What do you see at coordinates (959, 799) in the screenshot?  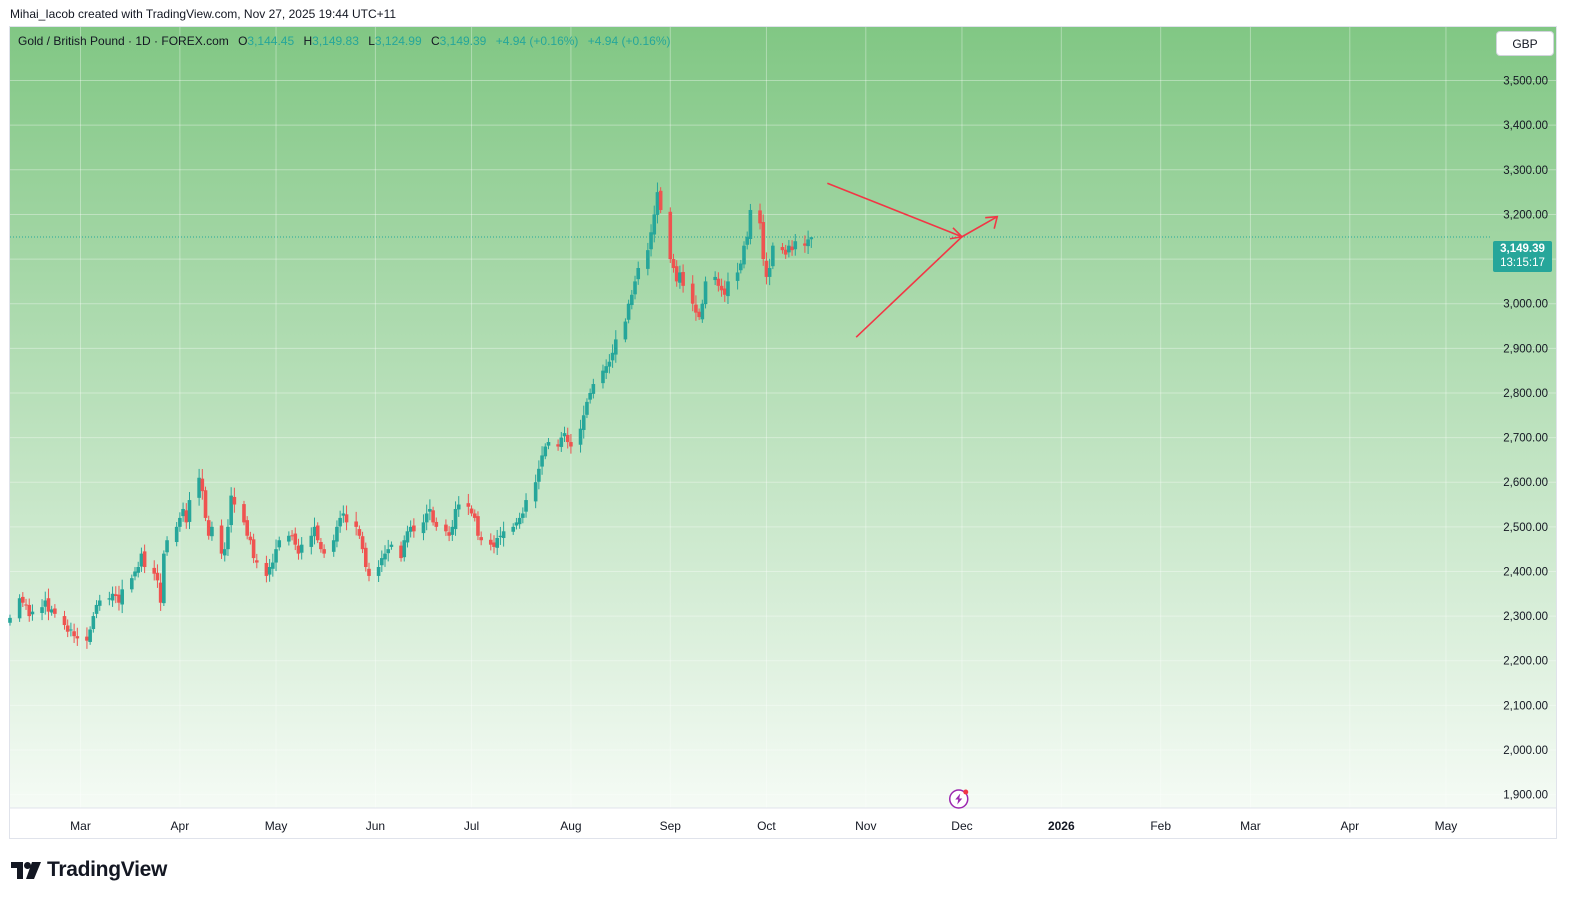 I see `lightning-icon` at bounding box center [959, 799].